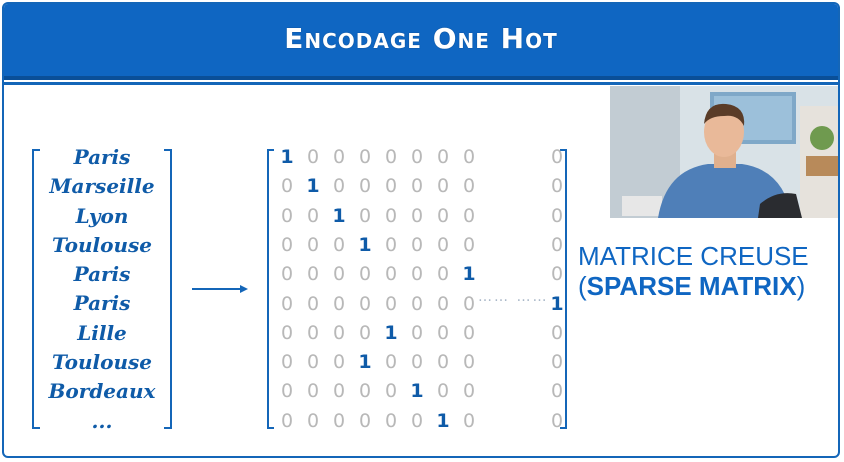 The image size is (844, 462). I want to click on right-bracket, so click(168, 289).